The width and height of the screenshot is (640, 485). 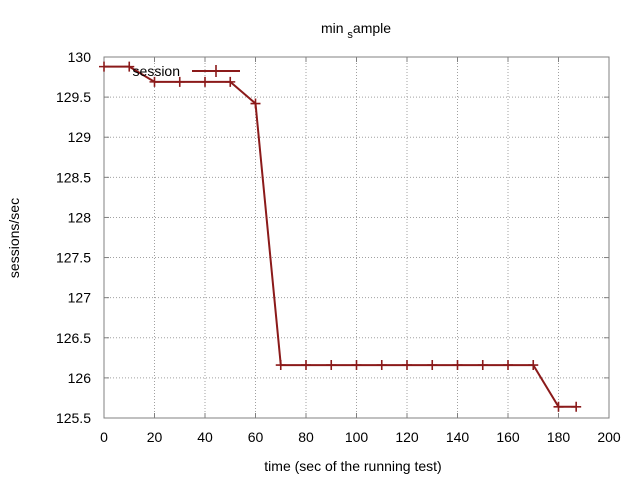 I want to click on chart-title-subscript: s, so click(x=350, y=35).